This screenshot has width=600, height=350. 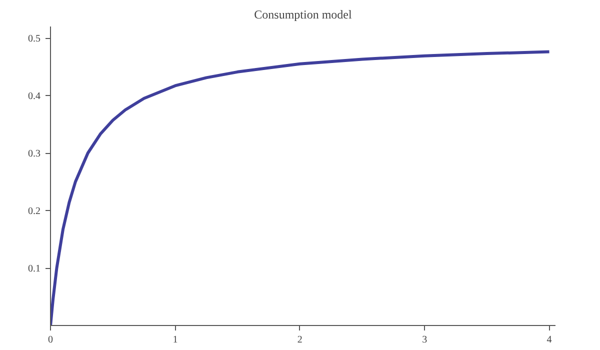 I want to click on x-tick-label: 0, so click(x=50, y=340).